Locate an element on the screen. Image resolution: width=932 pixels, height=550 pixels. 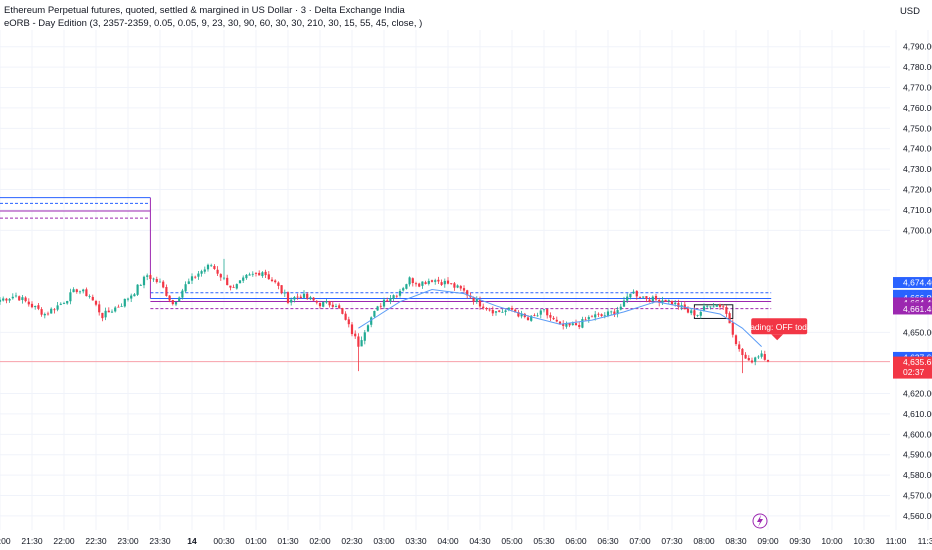
y-tick-label: 4,600.00 is located at coordinates (917, 434).